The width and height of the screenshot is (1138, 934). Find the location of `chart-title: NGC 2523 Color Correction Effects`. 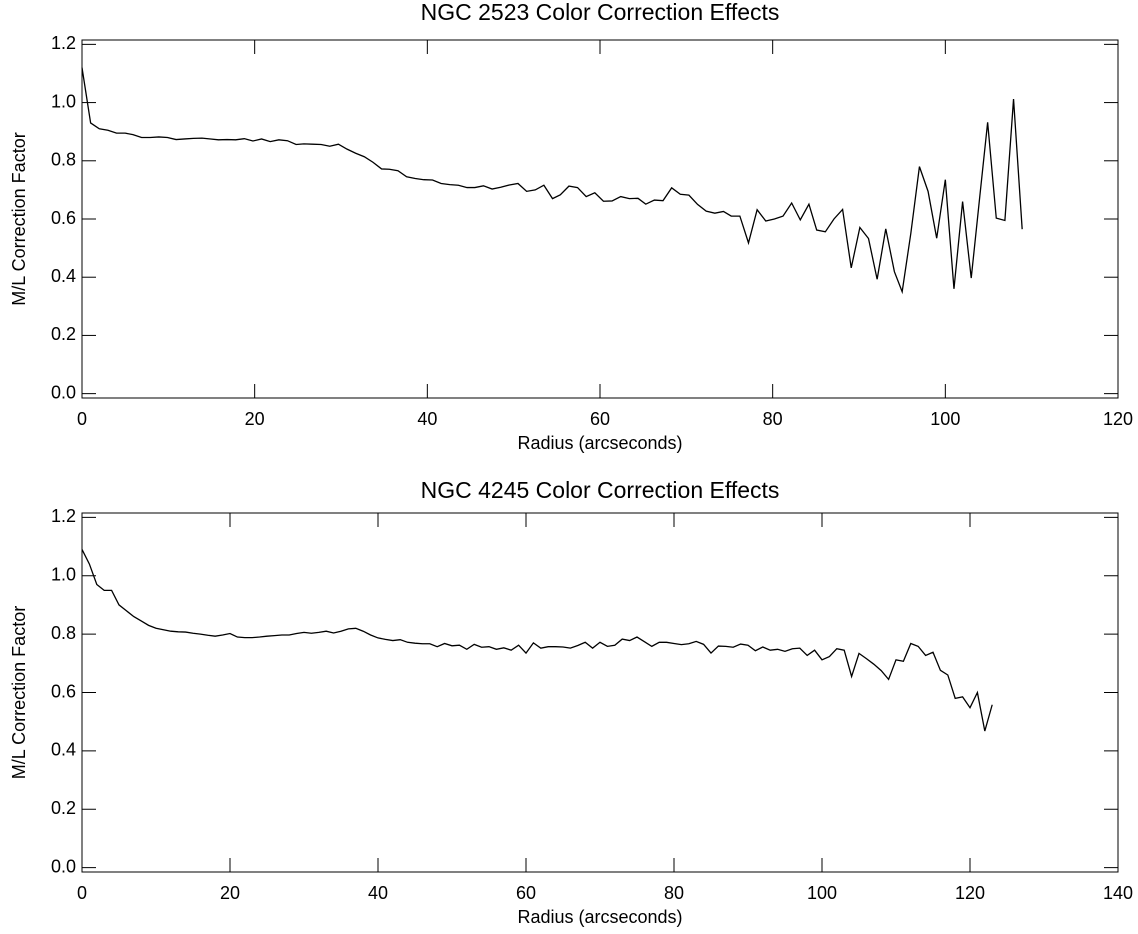

chart-title: NGC 2523 Color Correction Effects is located at coordinates (600, 12).